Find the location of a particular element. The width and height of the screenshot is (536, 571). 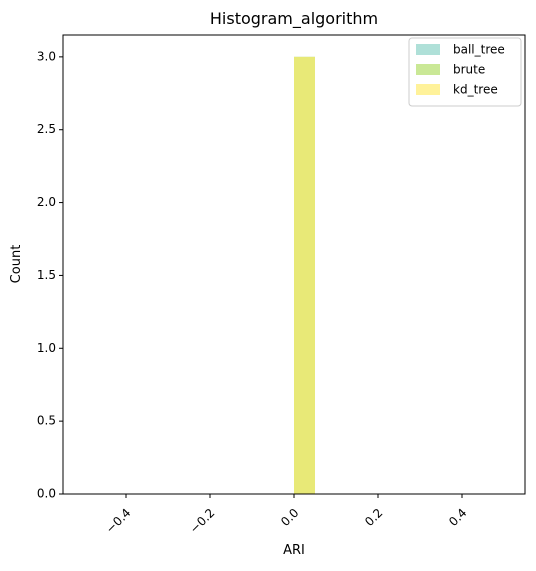

y-tick-label: 2.5 is located at coordinates (46, 129).